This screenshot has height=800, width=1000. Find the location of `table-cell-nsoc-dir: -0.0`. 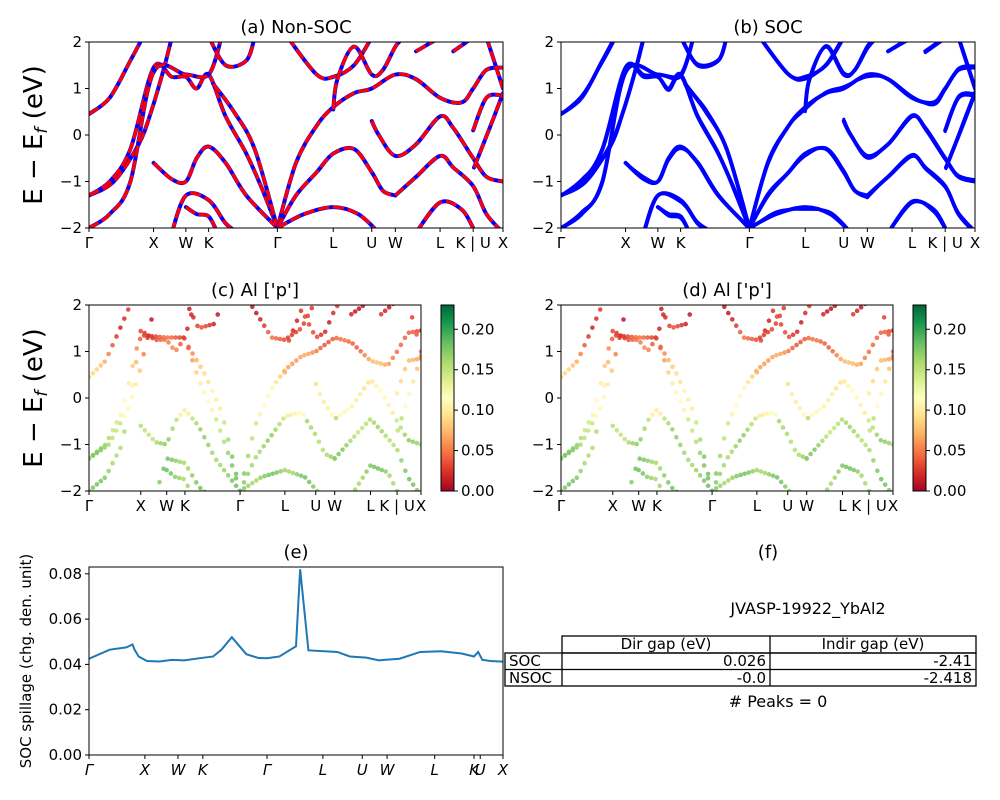

table-cell-nsoc-dir: -0.0 is located at coordinates (751, 678).